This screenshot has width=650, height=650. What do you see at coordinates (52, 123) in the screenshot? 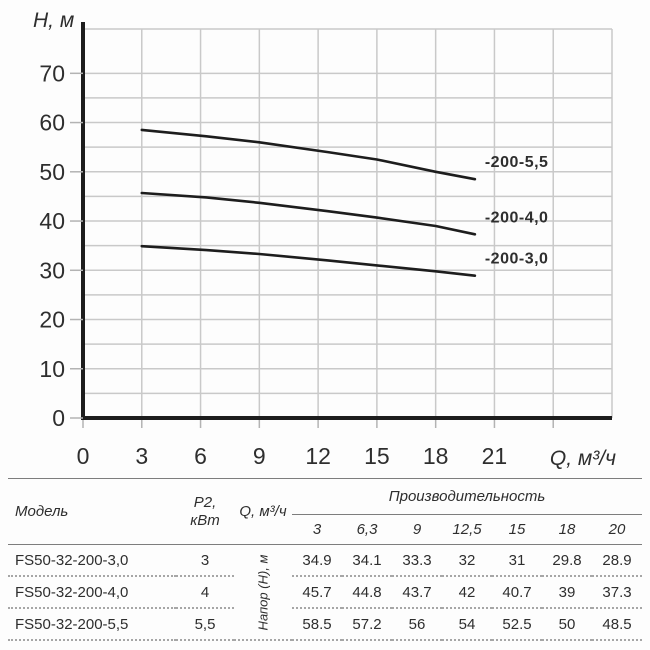
I see `y-tick-label: 60` at bounding box center [52, 123].